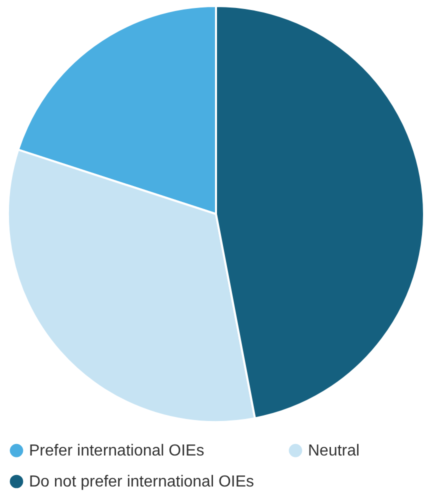  I want to click on legend-label: Neutral, so click(334, 451).